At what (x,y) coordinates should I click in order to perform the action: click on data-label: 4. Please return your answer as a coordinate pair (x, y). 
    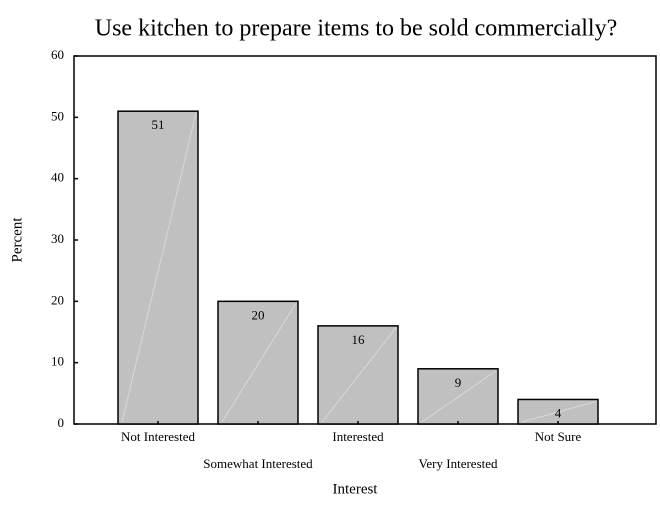
    Looking at the image, I should click on (558, 412).